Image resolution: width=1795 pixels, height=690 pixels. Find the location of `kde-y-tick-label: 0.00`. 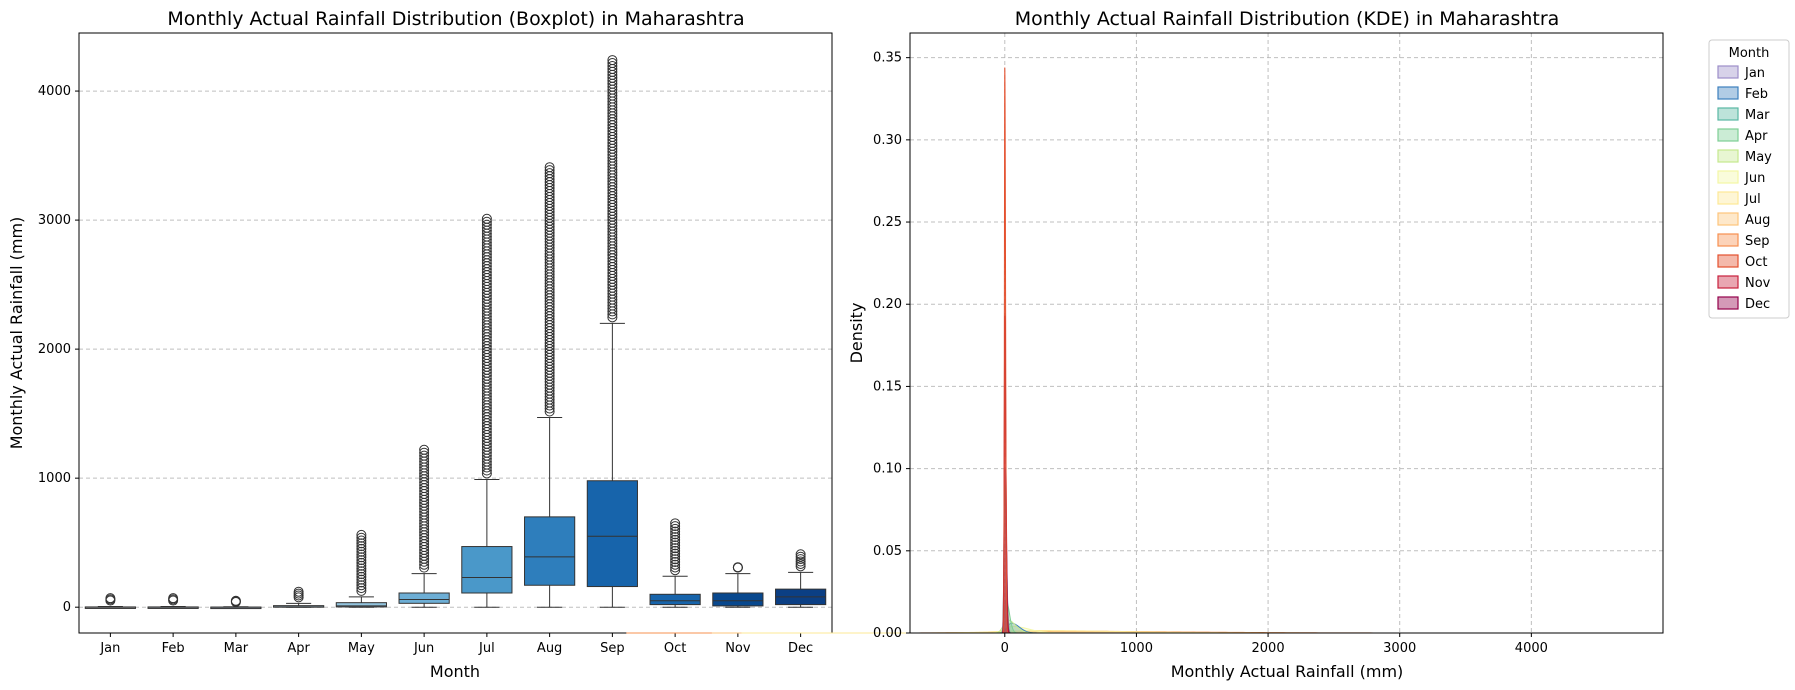

kde-y-tick-label: 0.00 is located at coordinates (887, 633).